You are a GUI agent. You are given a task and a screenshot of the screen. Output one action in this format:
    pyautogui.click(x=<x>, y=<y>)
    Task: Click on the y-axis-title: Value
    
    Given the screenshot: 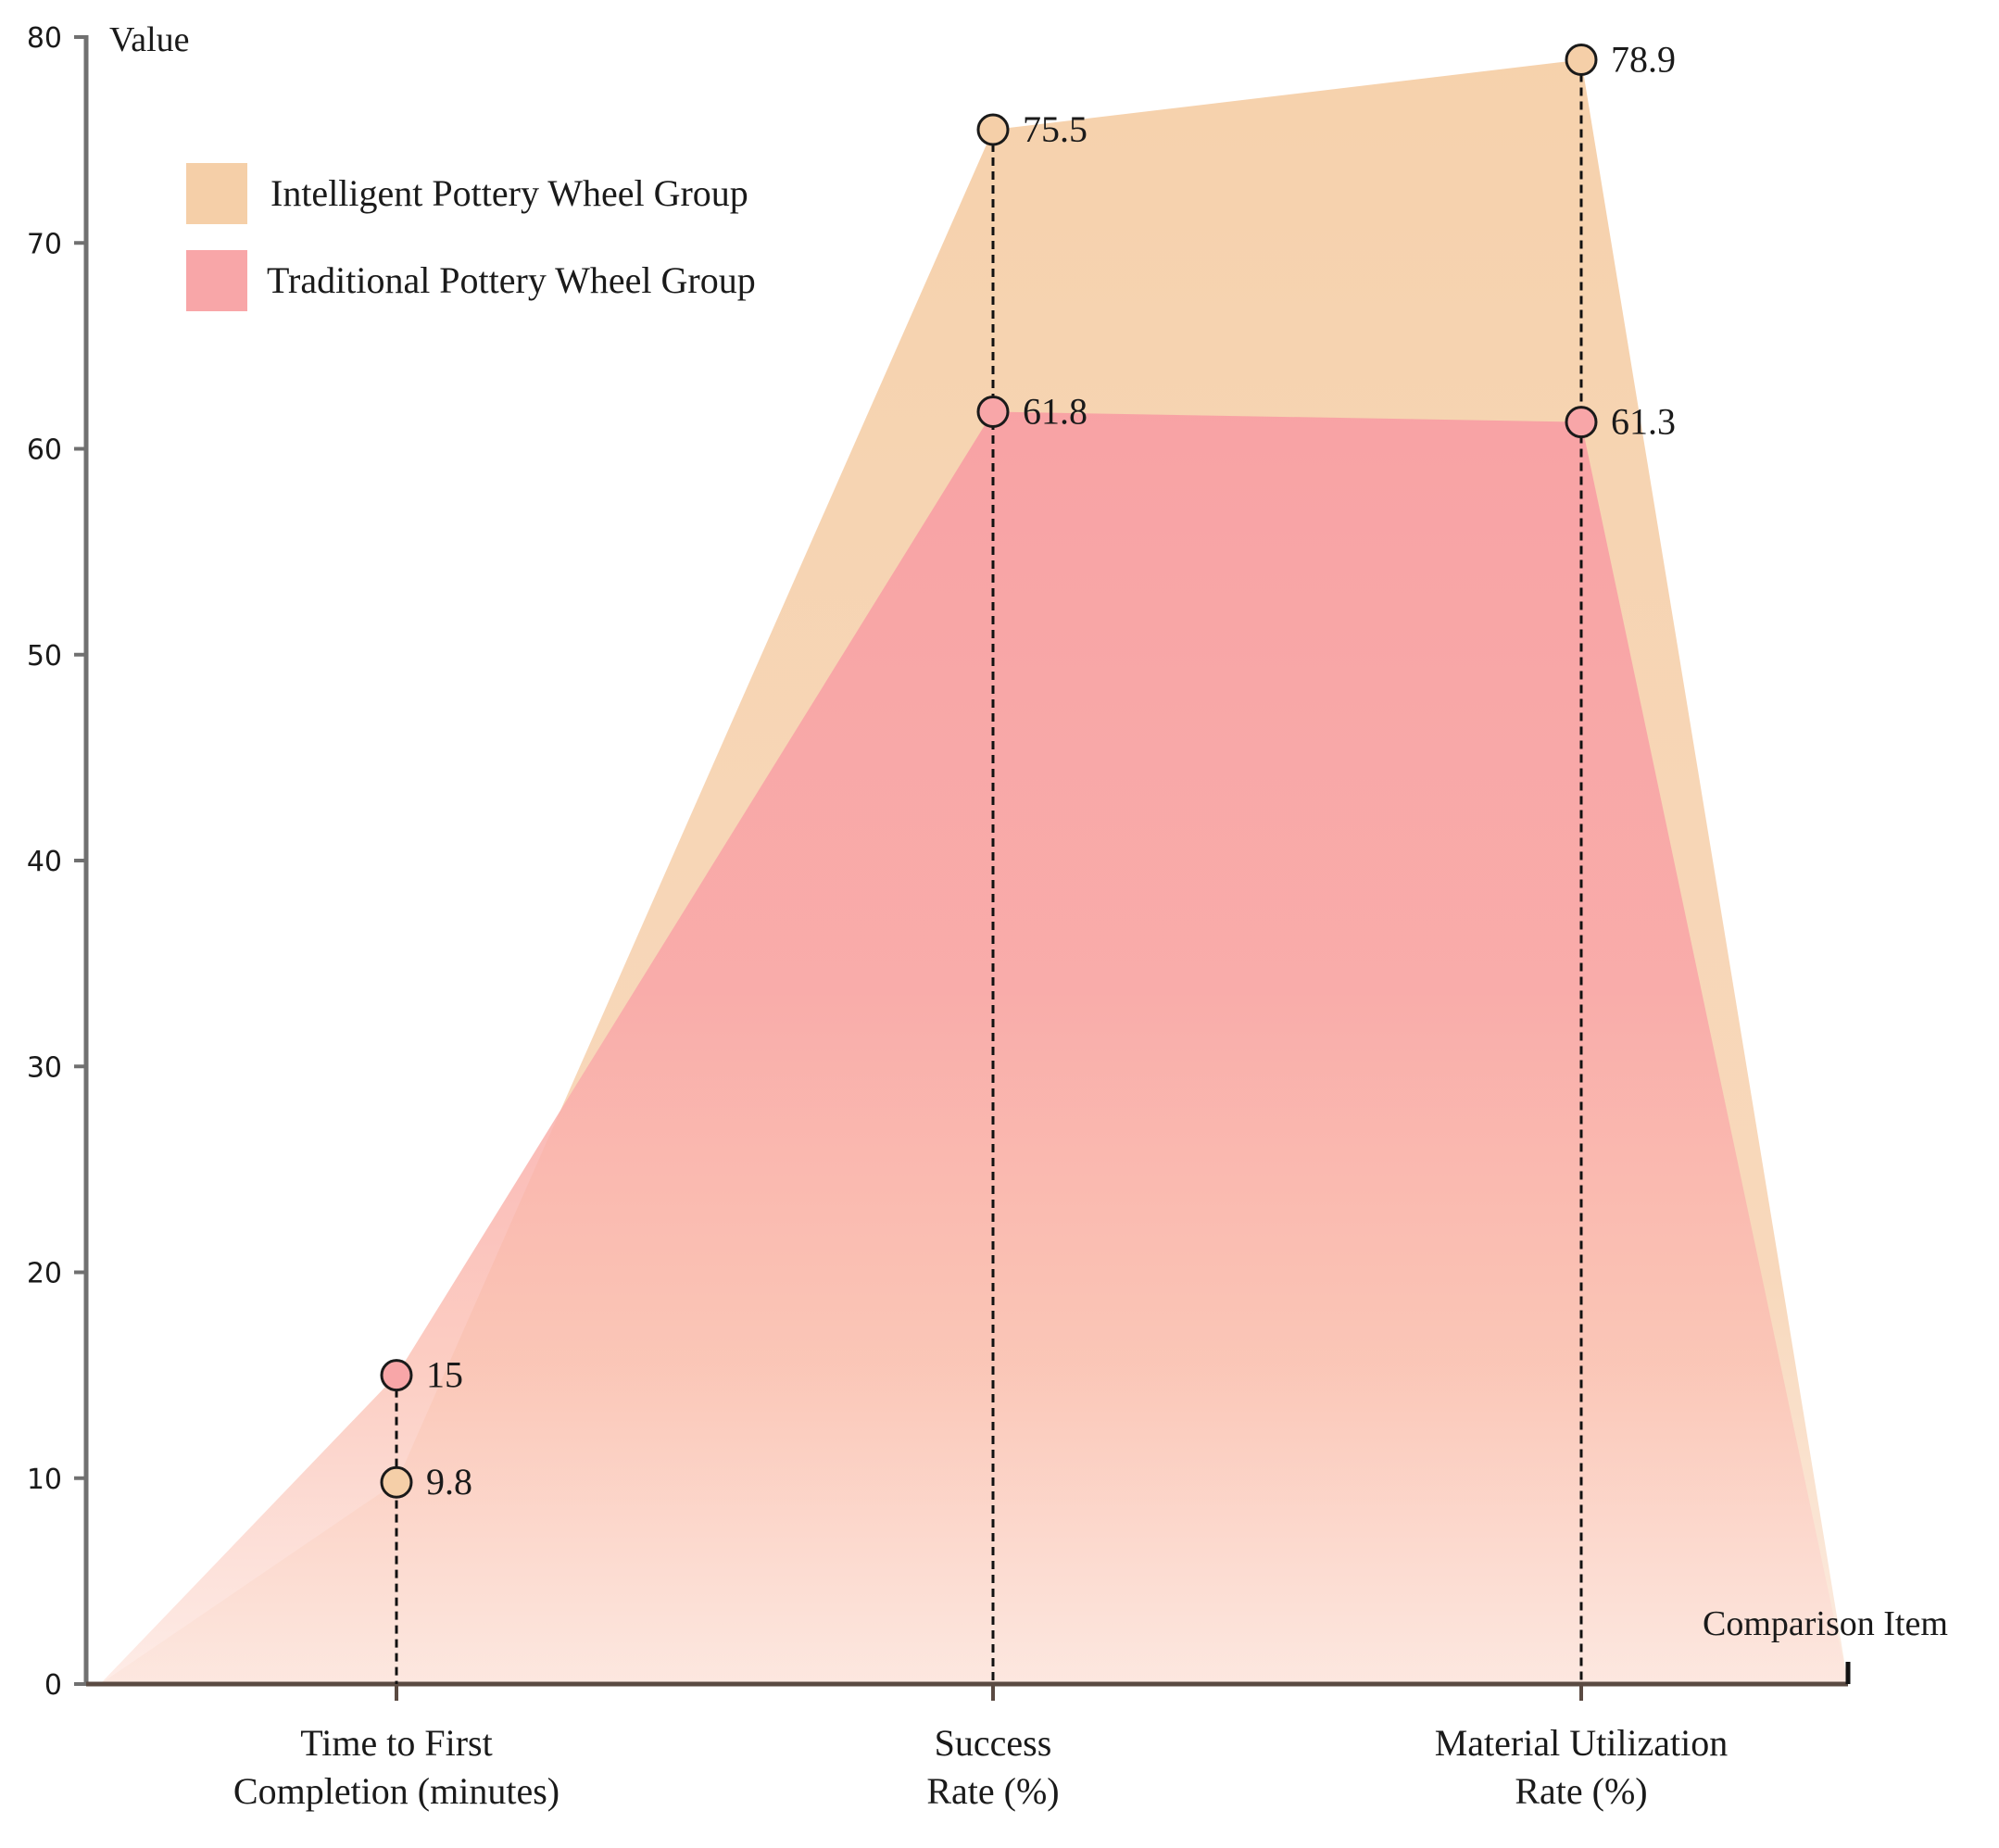 What is the action you would take?
    pyautogui.click(x=149, y=39)
    